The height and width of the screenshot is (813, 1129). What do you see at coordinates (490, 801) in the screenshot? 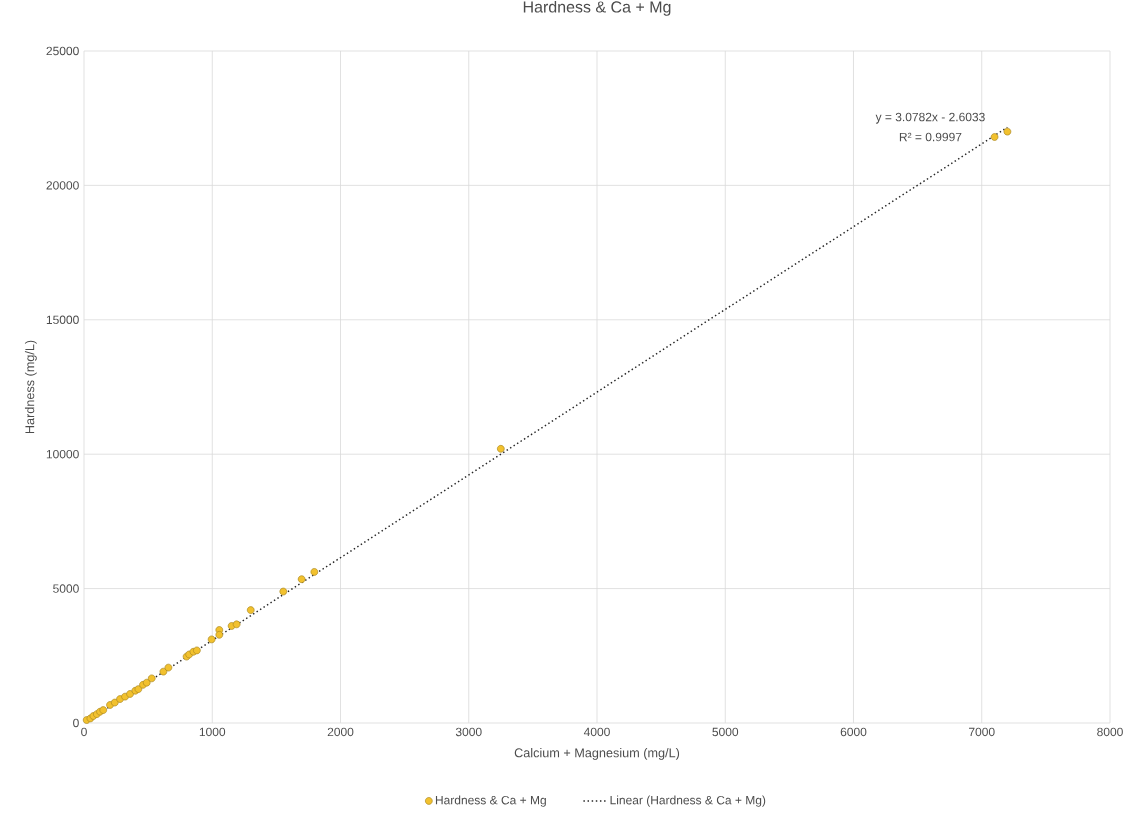
I see `legend-label: Hardness & Ca + Mg` at bounding box center [490, 801].